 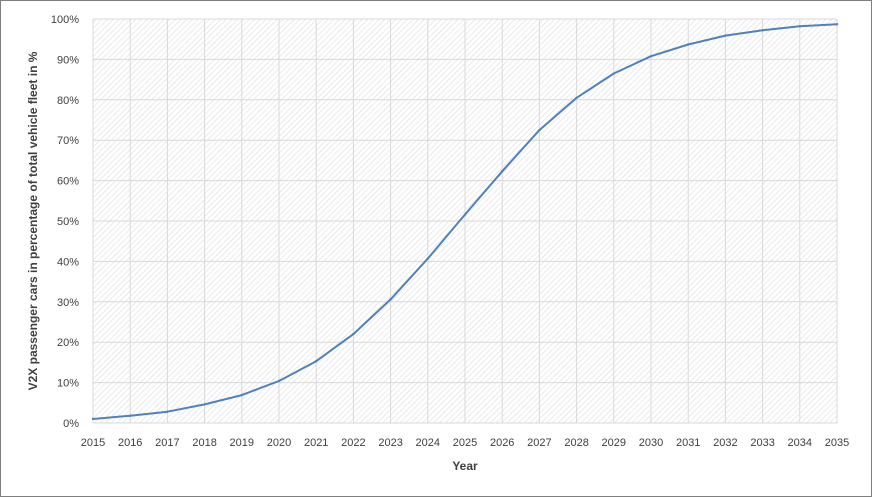 What do you see at coordinates (316, 443) in the screenshot?
I see `x-tick-label: 2021` at bounding box center [316, 443].